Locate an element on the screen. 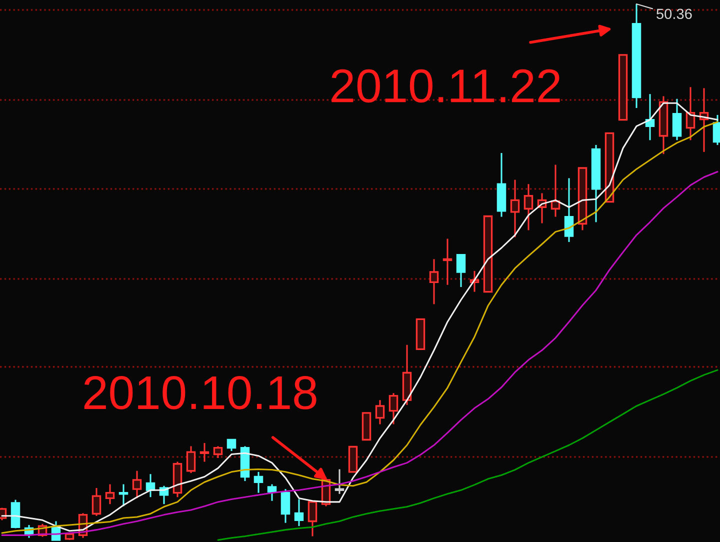 The height and width of the screenshot is (542, 720). annotation: 2010.10.18 is located at coordinates (200, 393).